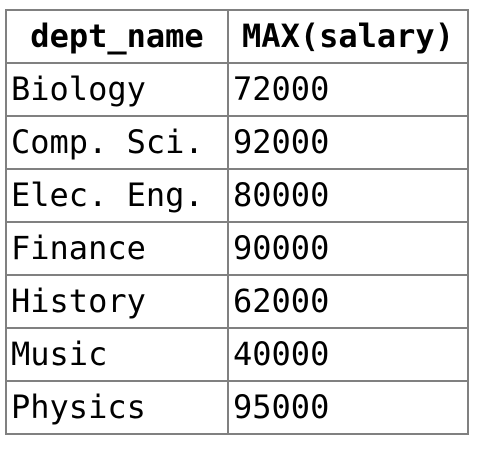  I want to click on table-row: Comp. Sci. 92000, so click(237, 142).